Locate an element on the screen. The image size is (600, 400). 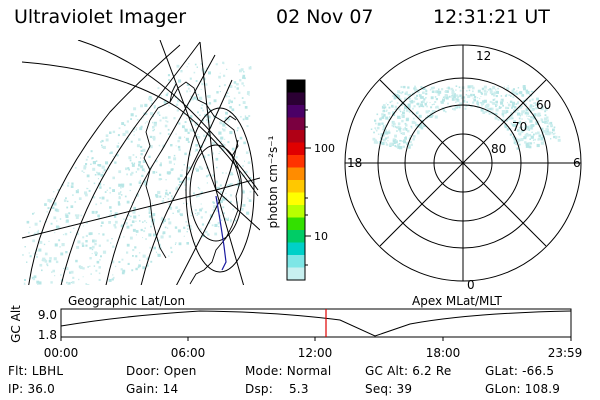
colorbar-swatch is located at coordinates (296, 149).